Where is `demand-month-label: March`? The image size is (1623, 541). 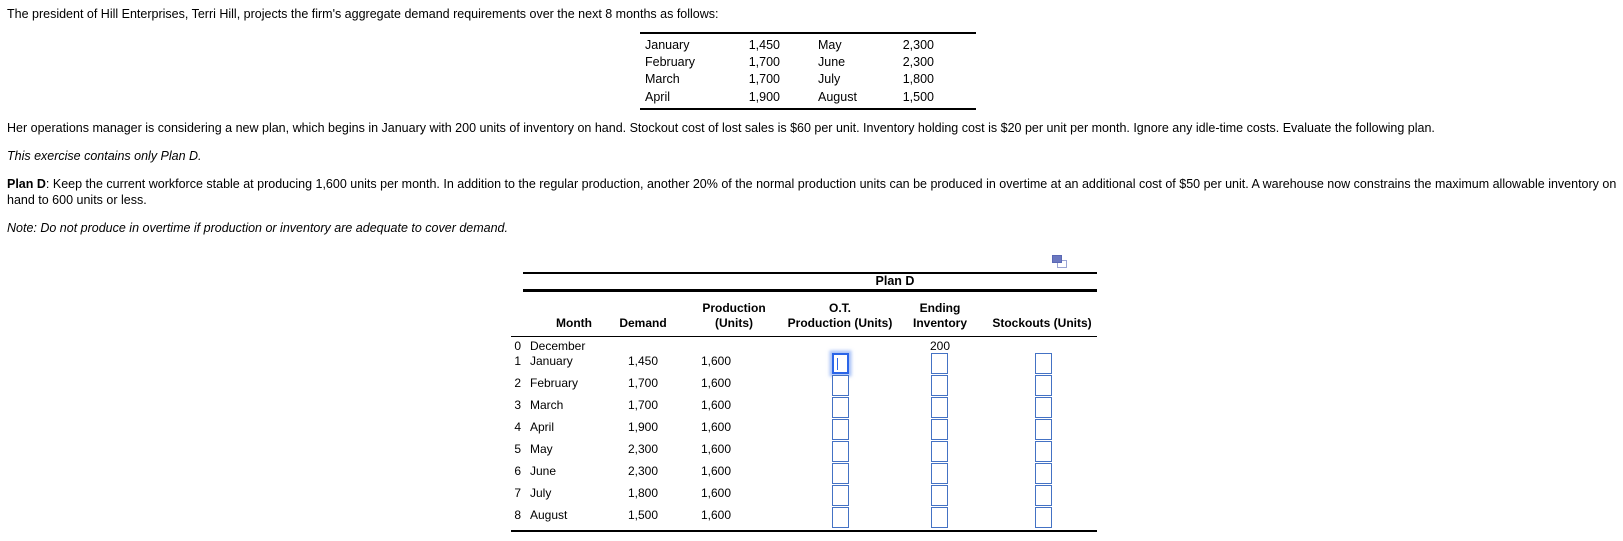 demand-month-label: March is located at coordinates (662, 79).